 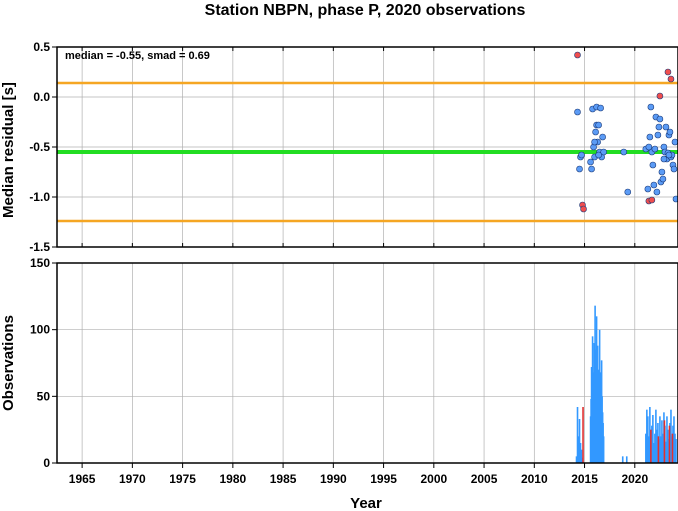 What do you see at coordinates (634, 479) in the screenshot?
I see `x-tick-label: 2020` at bounding box center [634, 479].